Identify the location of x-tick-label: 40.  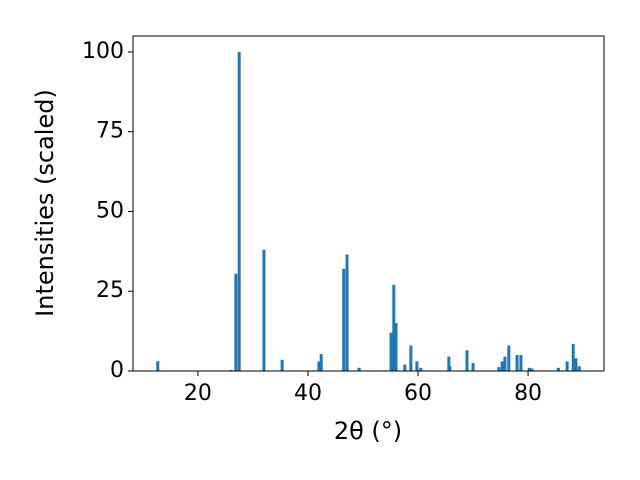
(308, 393).